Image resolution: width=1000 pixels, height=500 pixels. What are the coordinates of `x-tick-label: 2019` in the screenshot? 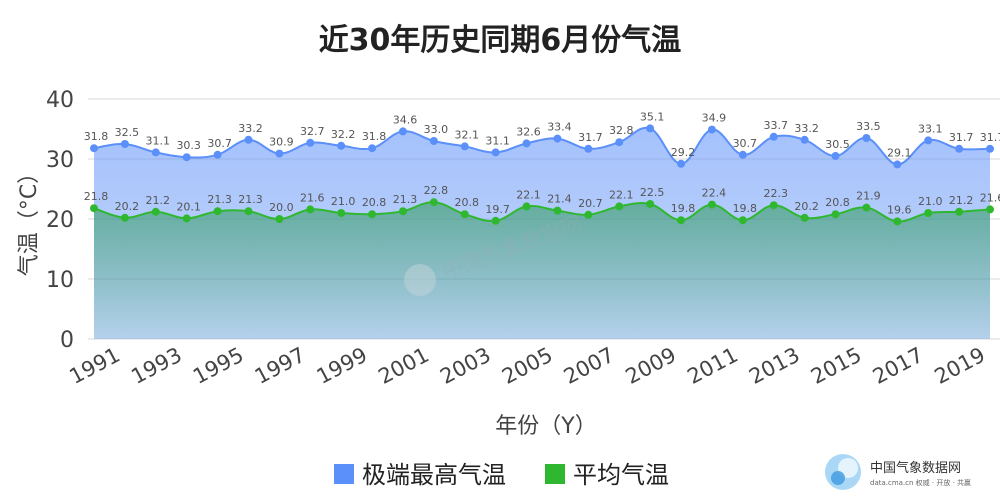 It's located at (960, 366).